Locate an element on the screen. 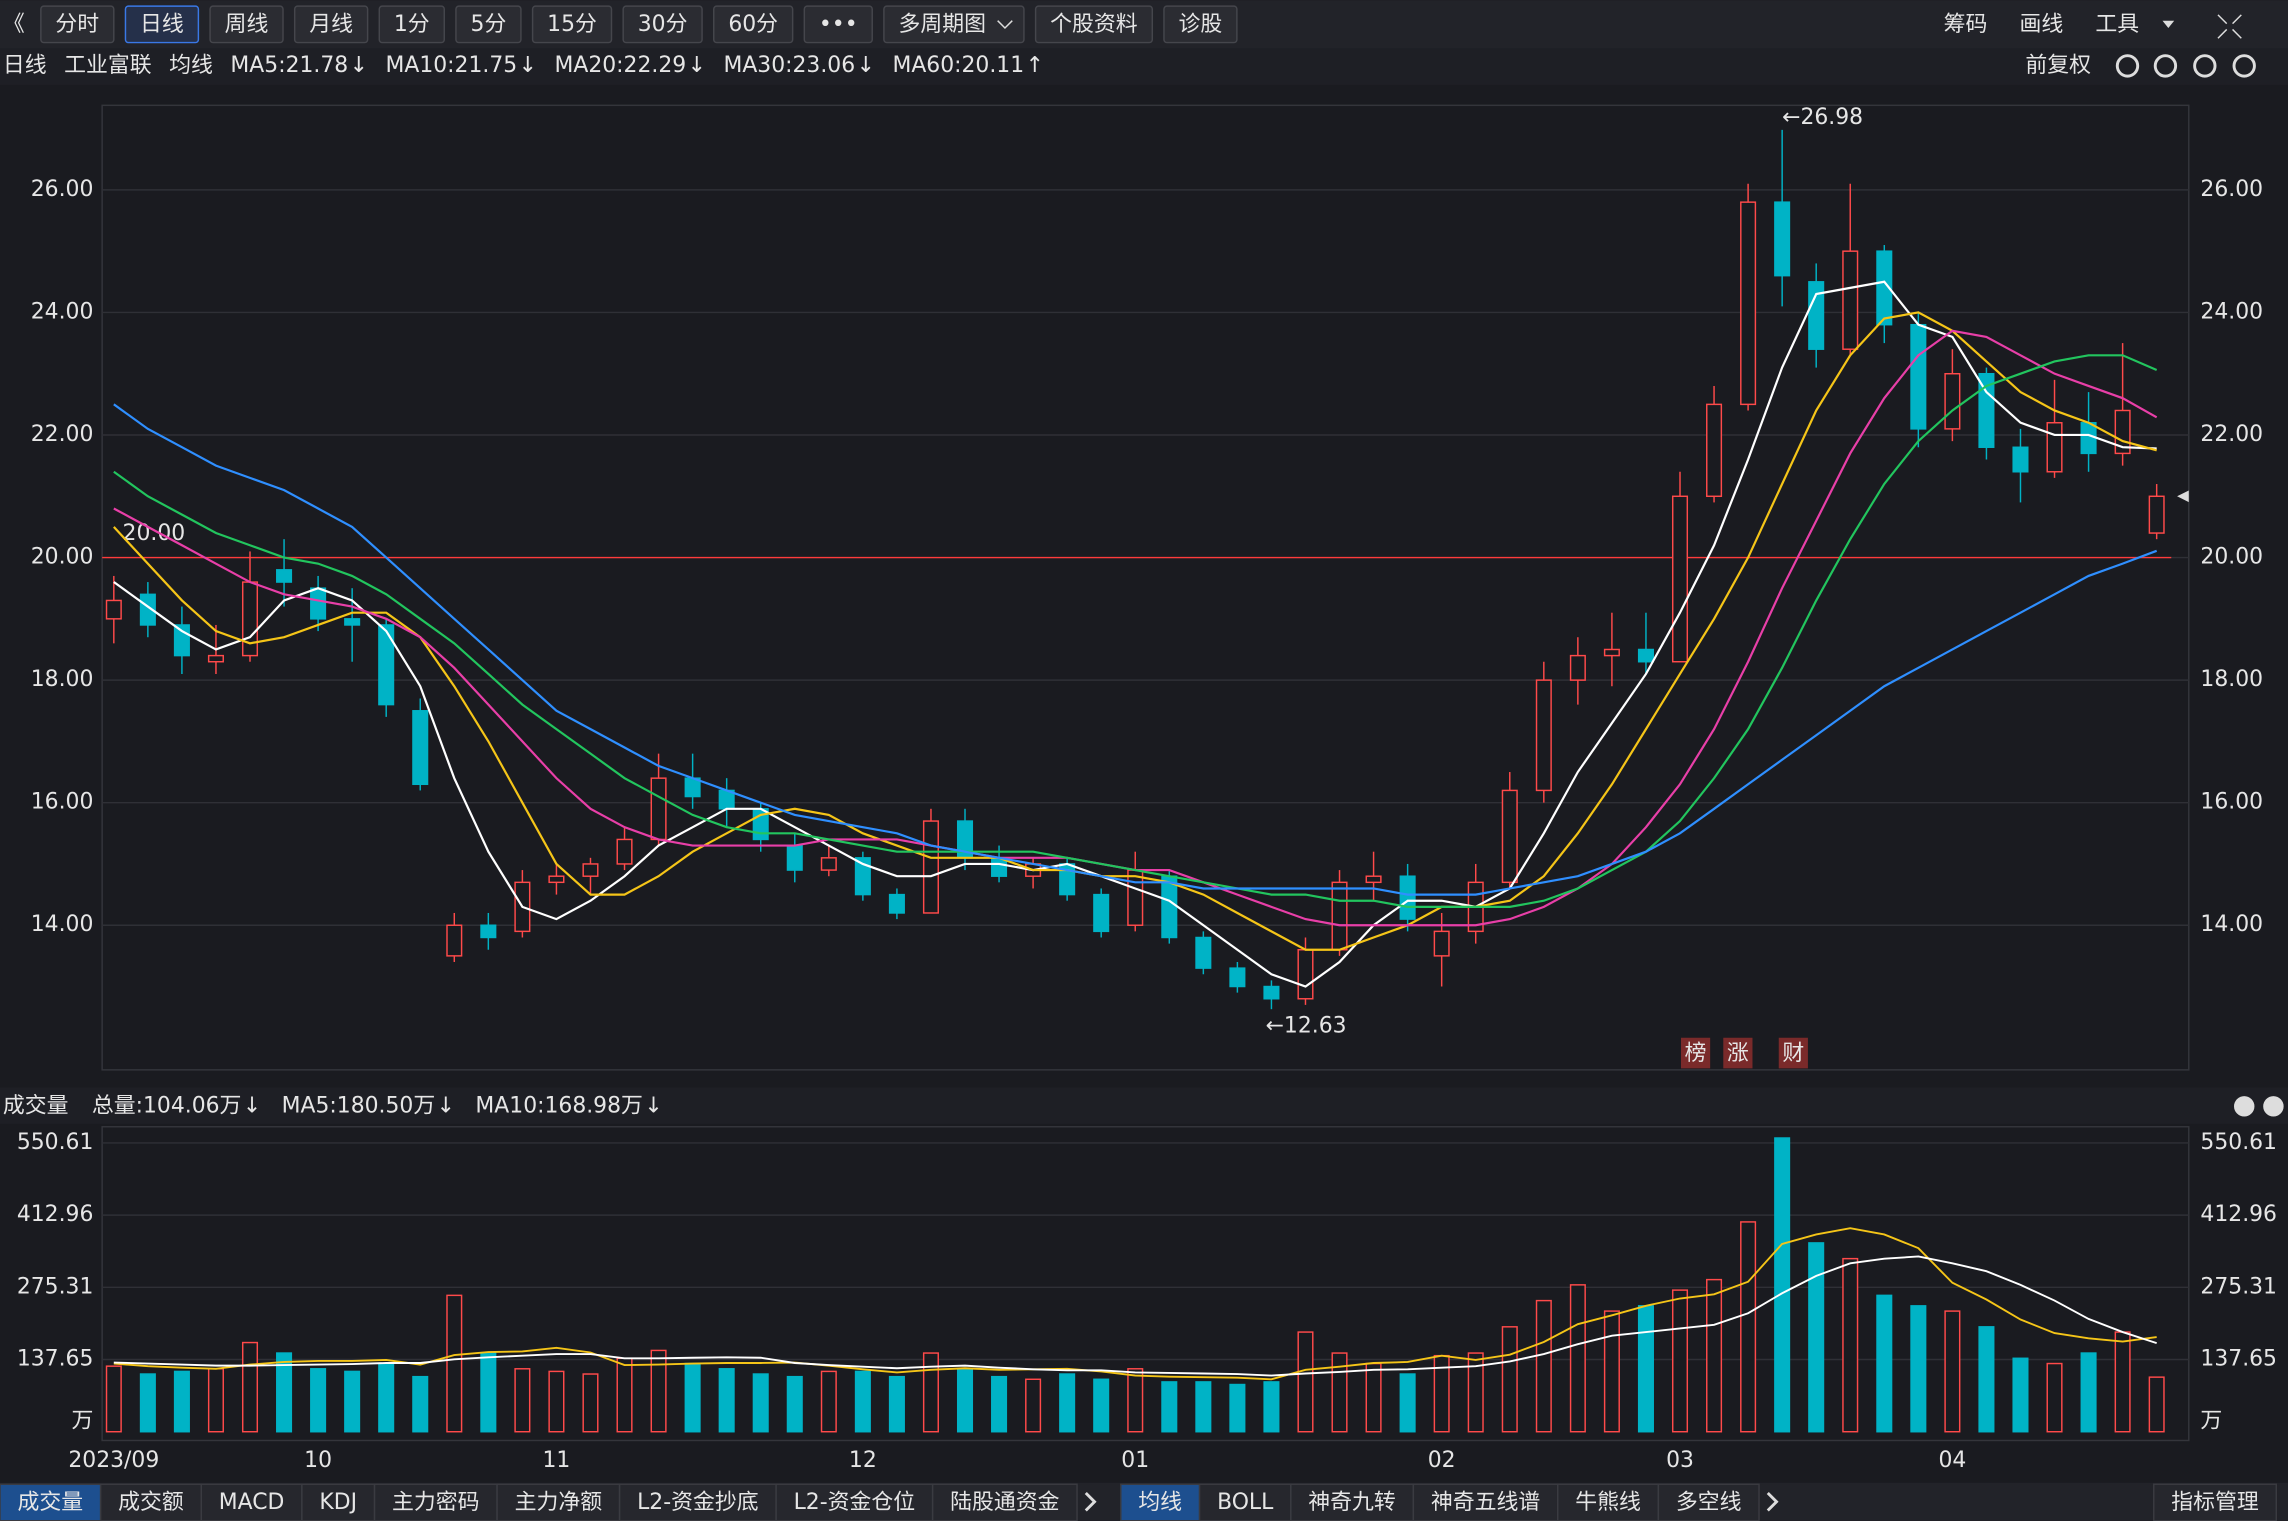 The width and height of the screenshot is (2288, 1521). period-button-label: 1分 is located at coordinates (412, 24).